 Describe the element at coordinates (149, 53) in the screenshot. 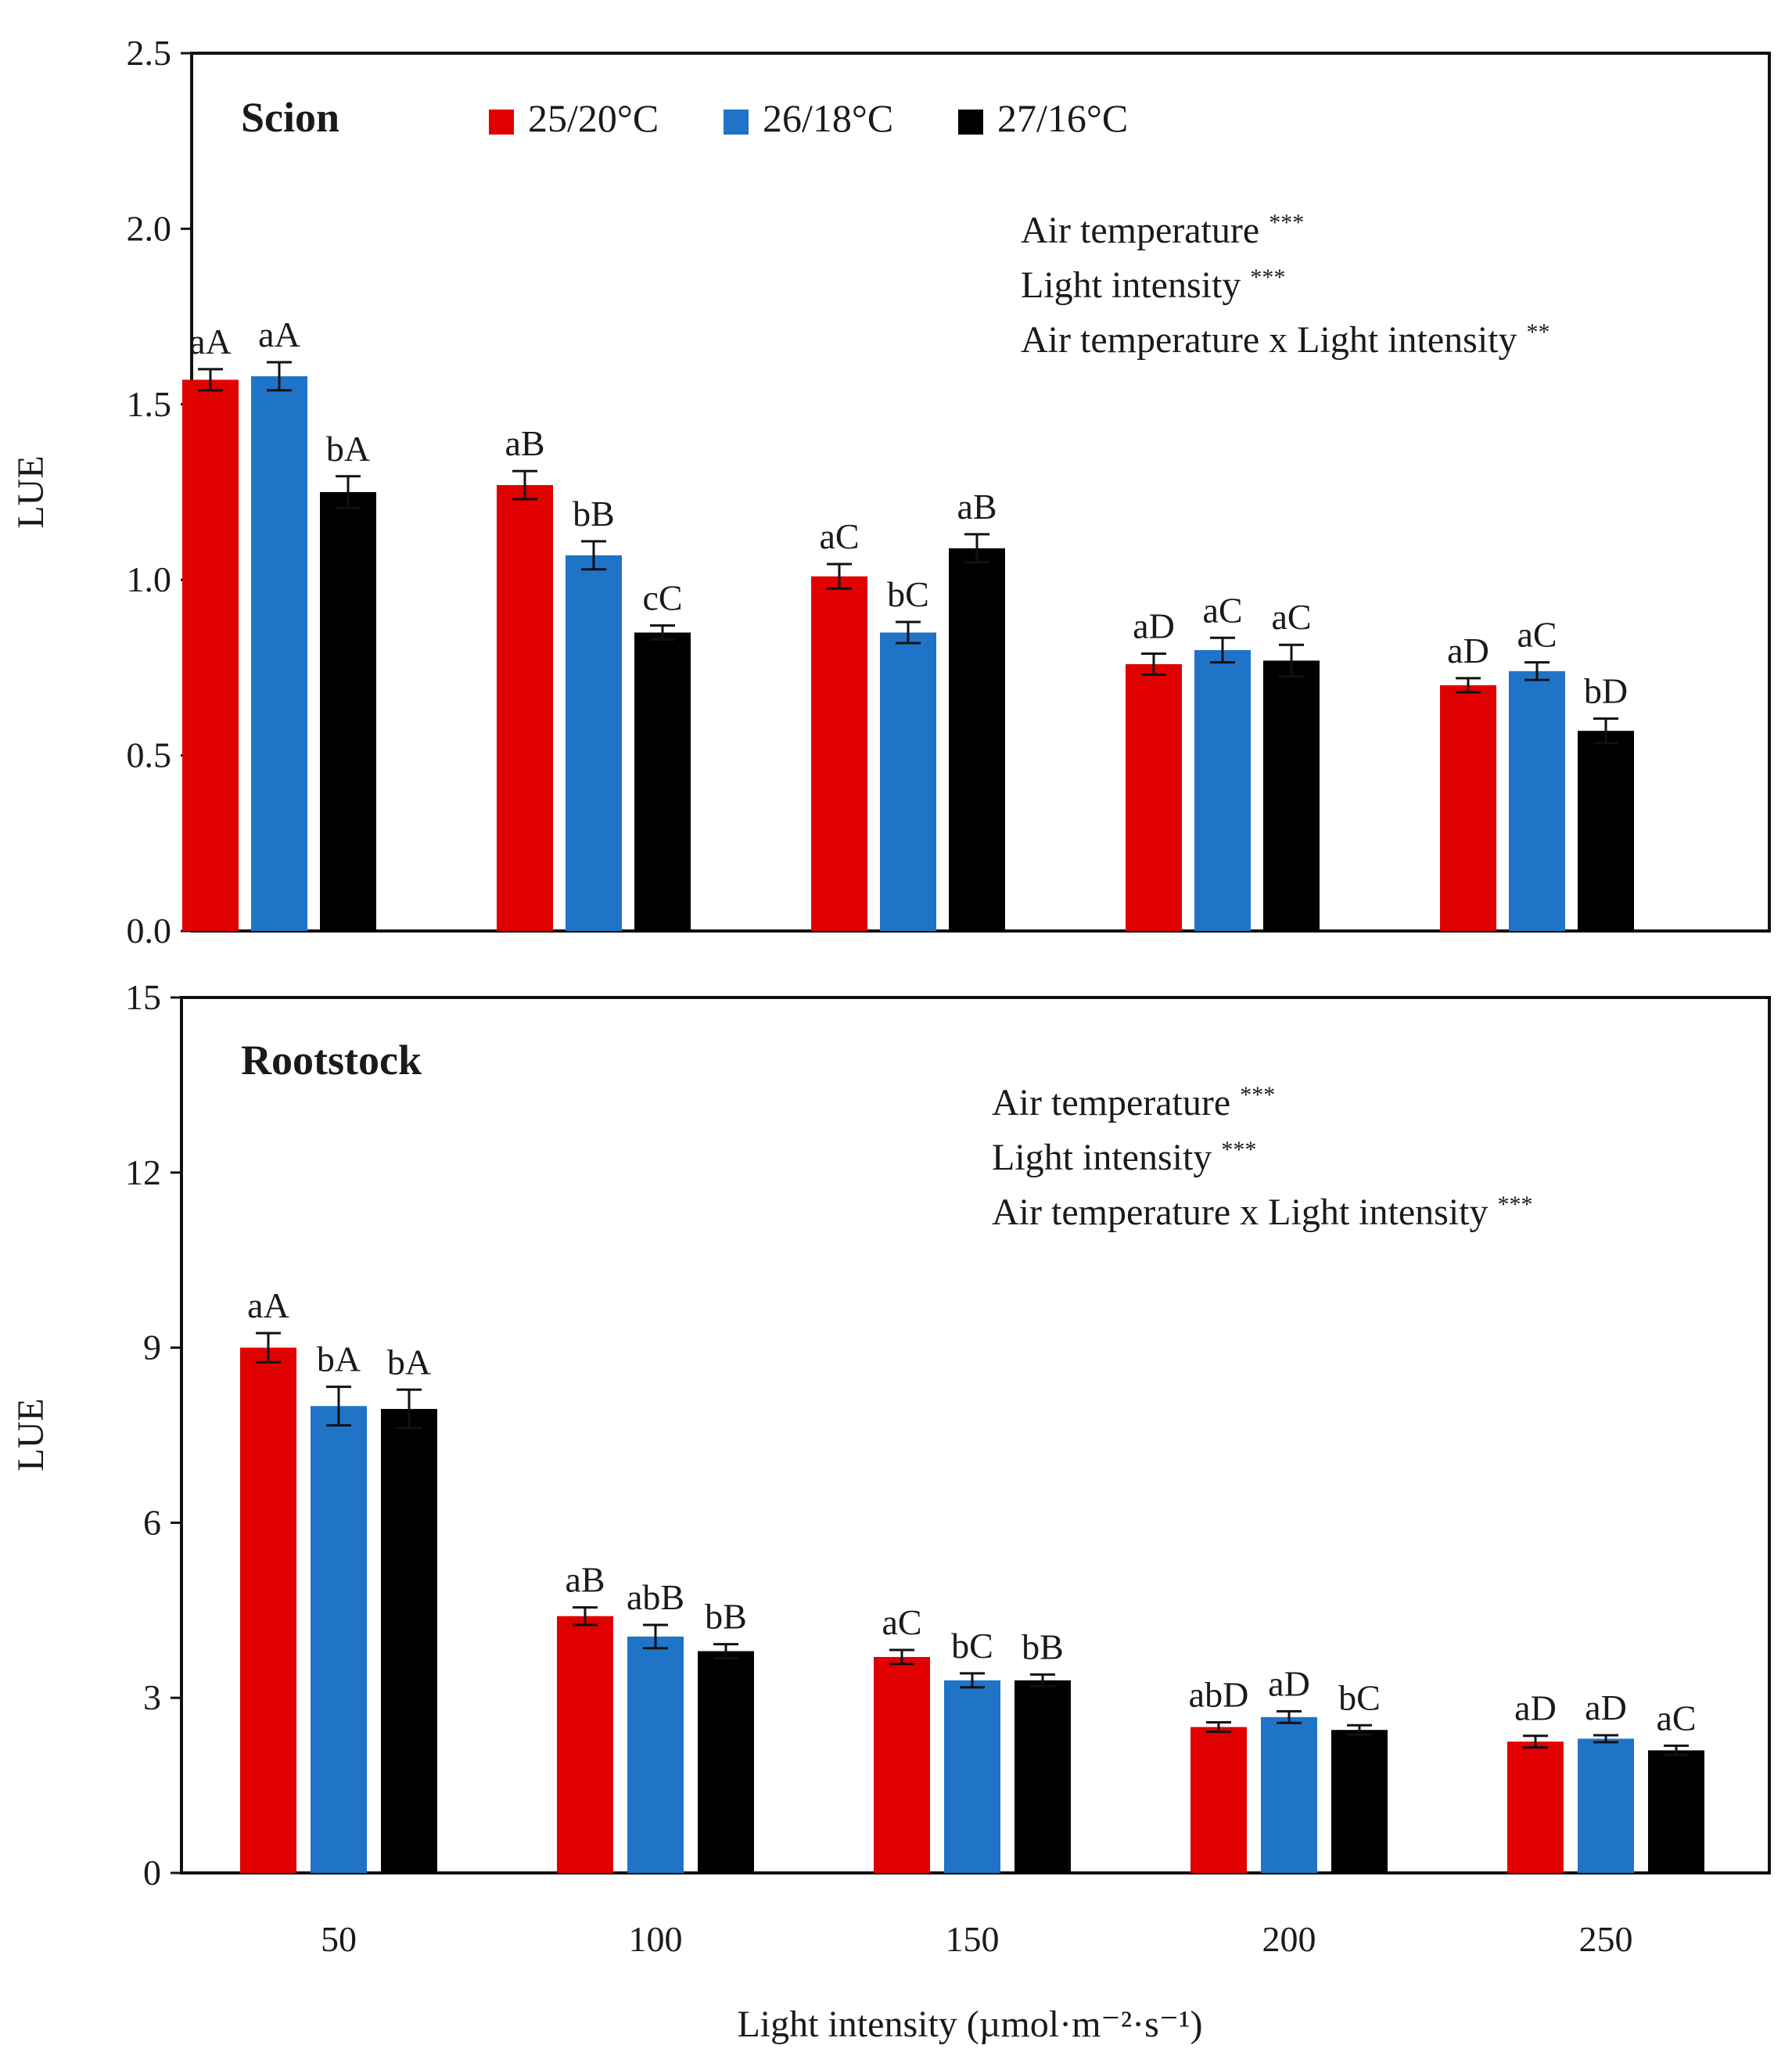

I see `y-tick-label: 2.5` at that location.